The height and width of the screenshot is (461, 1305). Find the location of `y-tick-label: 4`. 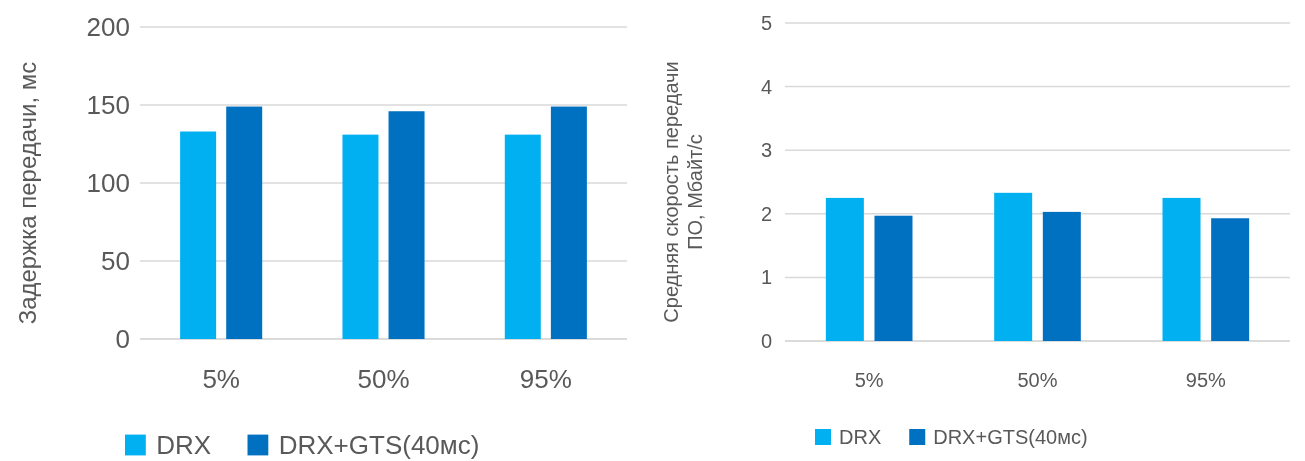

y-tick-label: 4 is located at coordinates (766, 86).